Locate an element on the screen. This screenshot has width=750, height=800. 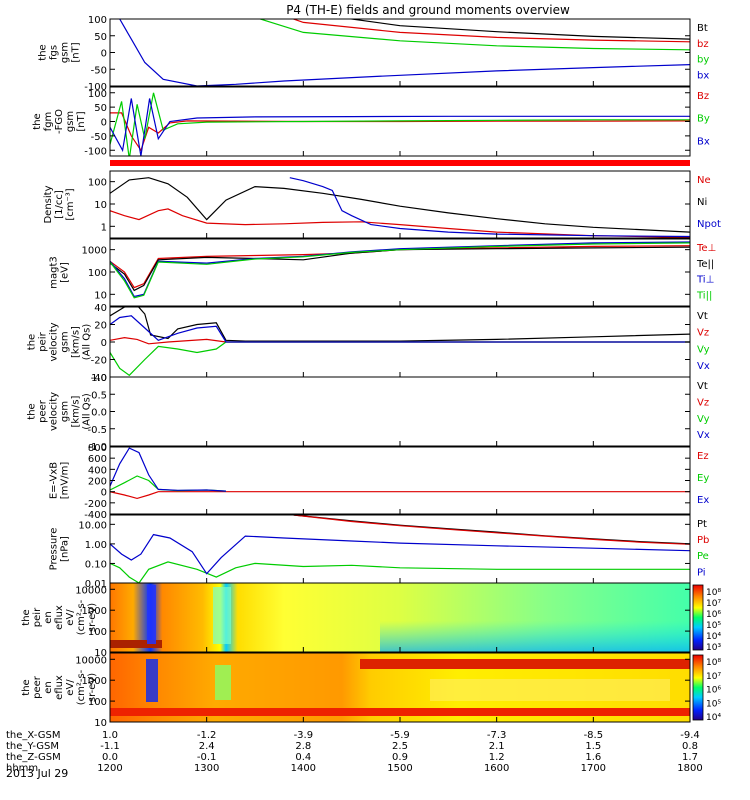
date-label: 2013 Jul 29 is located at coordinates (37, 773).